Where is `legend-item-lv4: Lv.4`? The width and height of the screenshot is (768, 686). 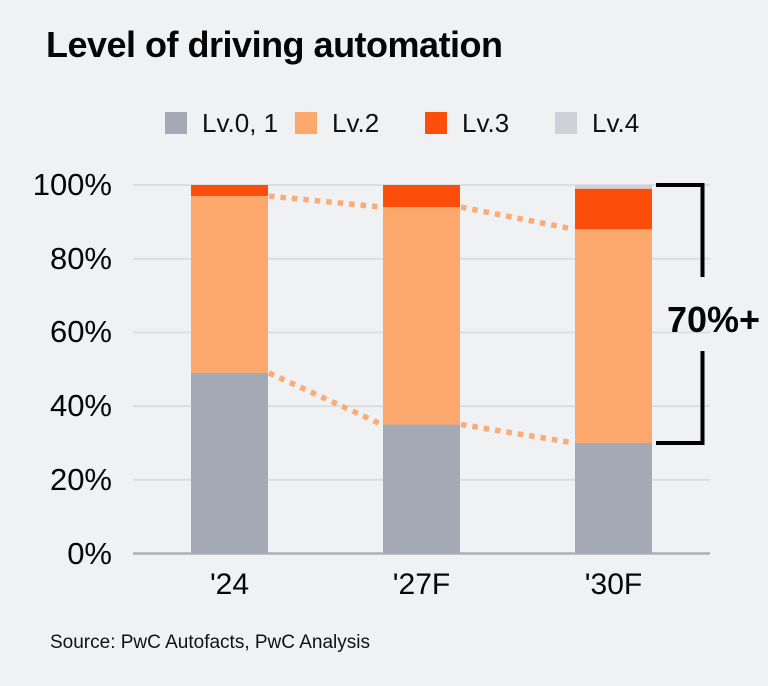
legend-item-lv4: Lv.4 is located at coordinates (620, 123).